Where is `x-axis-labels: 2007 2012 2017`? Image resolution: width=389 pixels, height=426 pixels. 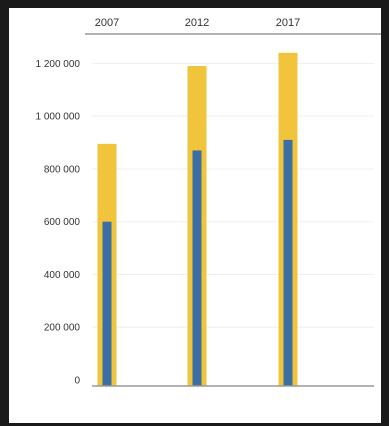 x-axis-labels: 2007 2012 2017 is located at coordinates (197, 23).